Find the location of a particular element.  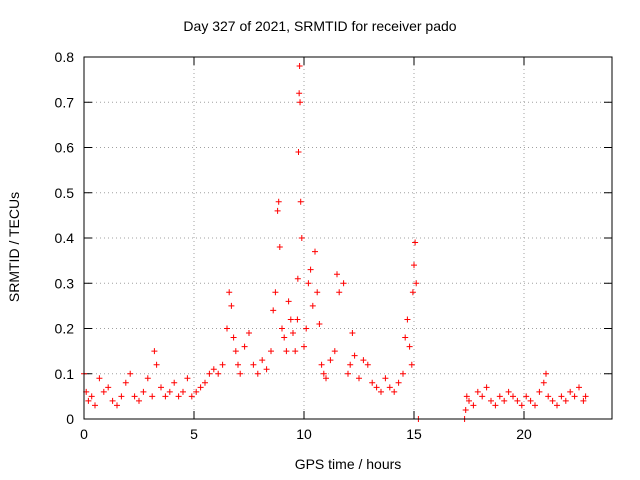

x-tick-label: 5 is located at coordinates (194, 434).